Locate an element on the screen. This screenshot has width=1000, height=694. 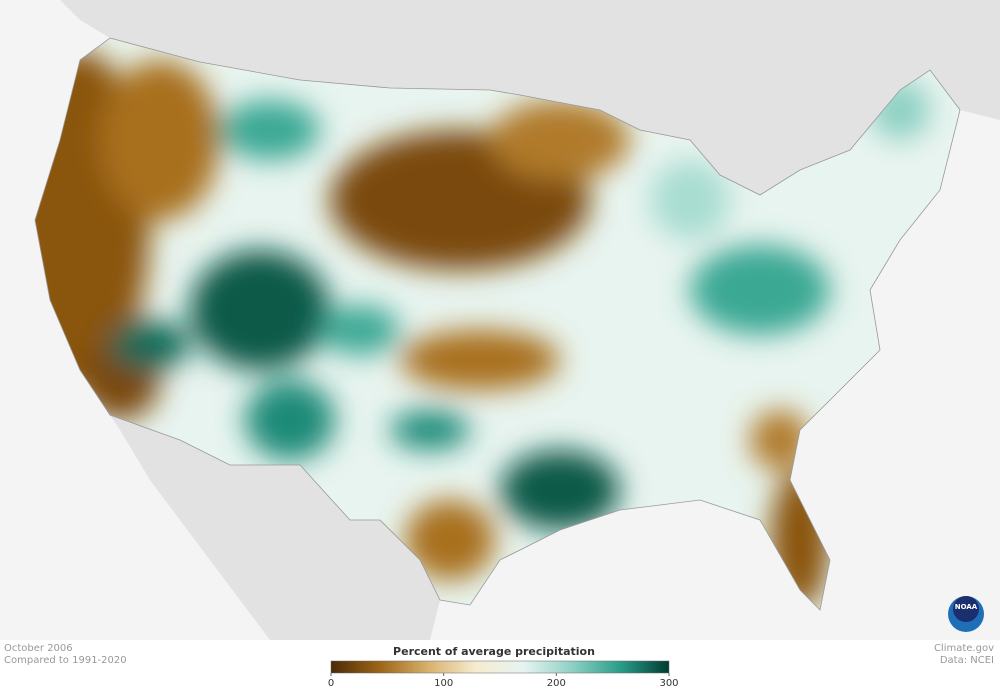
legend: 0 100 200 300 is located at coordinates (503, 674).